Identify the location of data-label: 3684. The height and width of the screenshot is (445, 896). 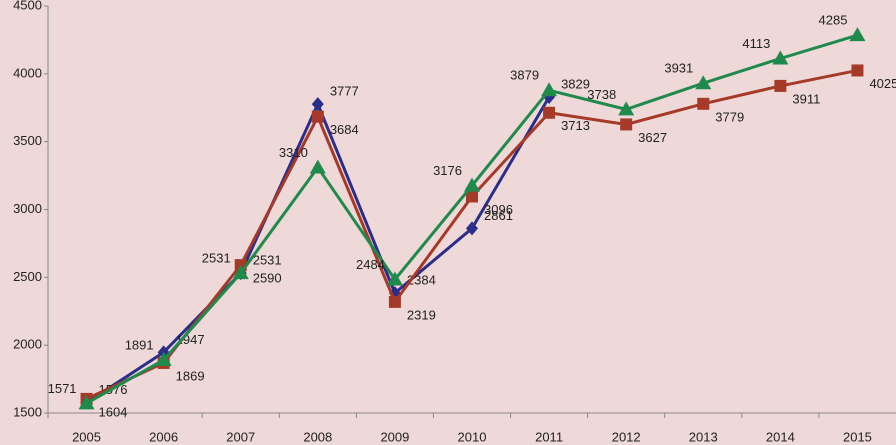
(344, 129).